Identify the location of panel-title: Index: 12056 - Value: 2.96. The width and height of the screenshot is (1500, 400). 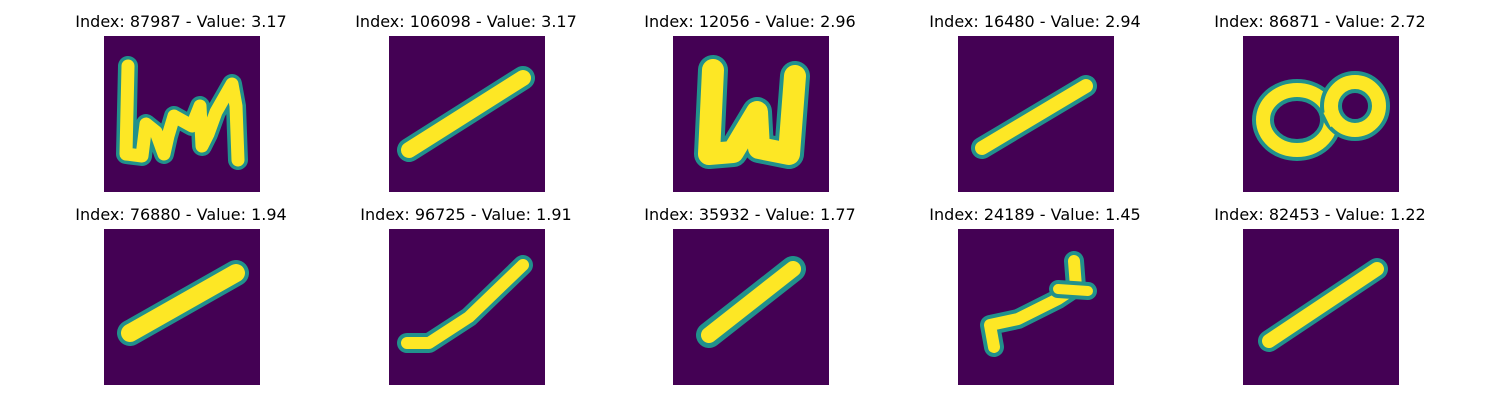
(750, 21).